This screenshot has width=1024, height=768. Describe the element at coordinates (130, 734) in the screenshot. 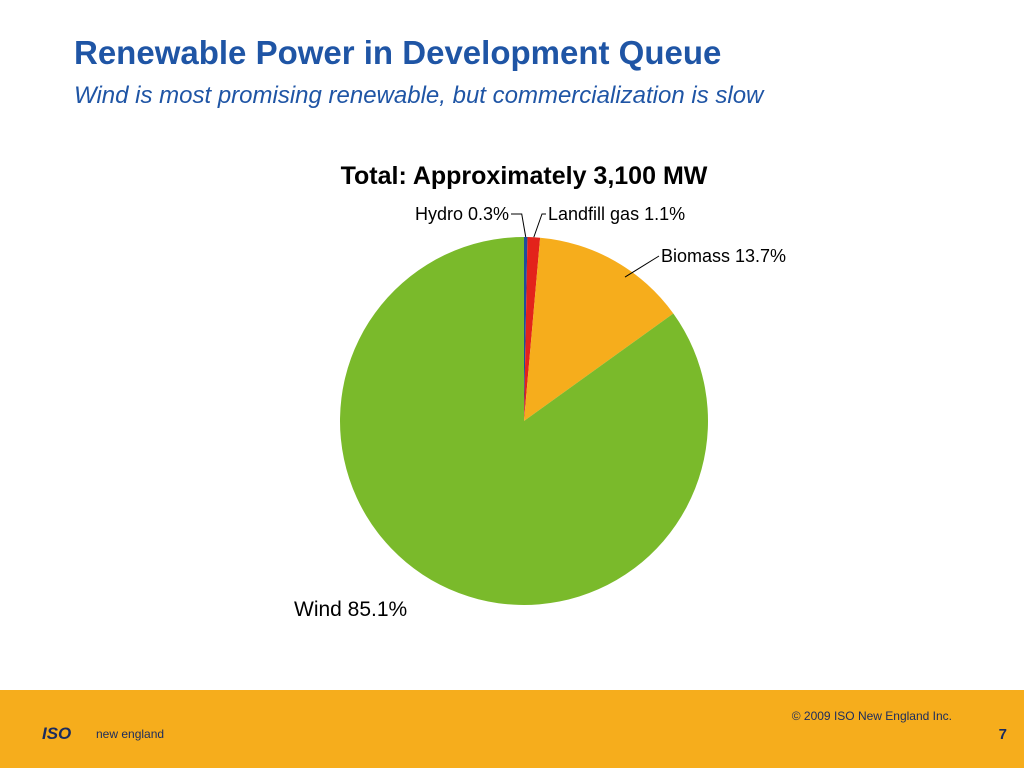

I see `logo-new-england-text: new england` at that location.